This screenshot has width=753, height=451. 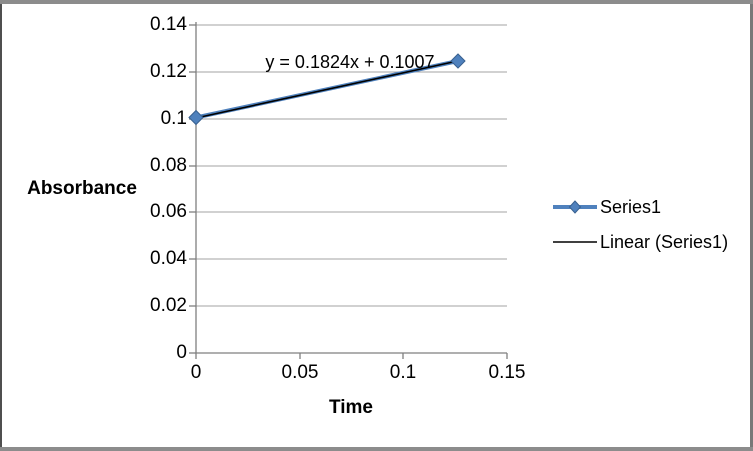 I want to click on x-axis-title: Time, so click(x=350, y=407).